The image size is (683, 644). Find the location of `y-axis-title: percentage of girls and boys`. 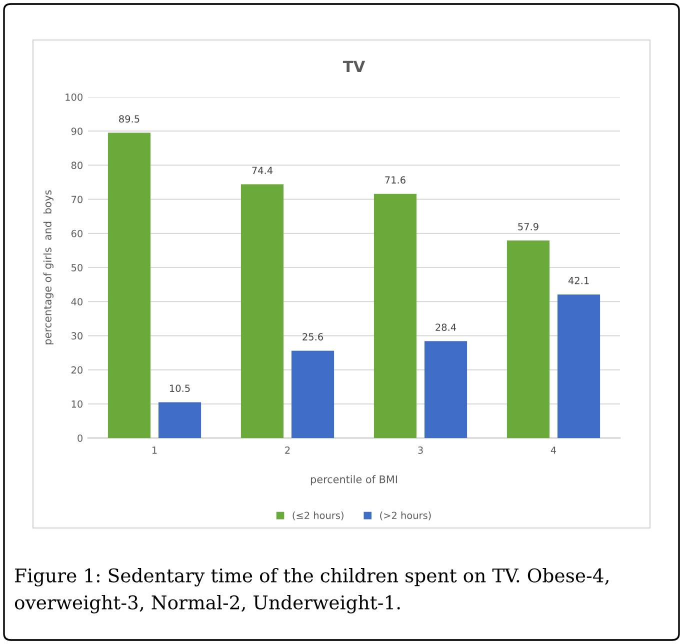

y-axis-title: percentage of girls and boys is located at coordinates (48, 267).